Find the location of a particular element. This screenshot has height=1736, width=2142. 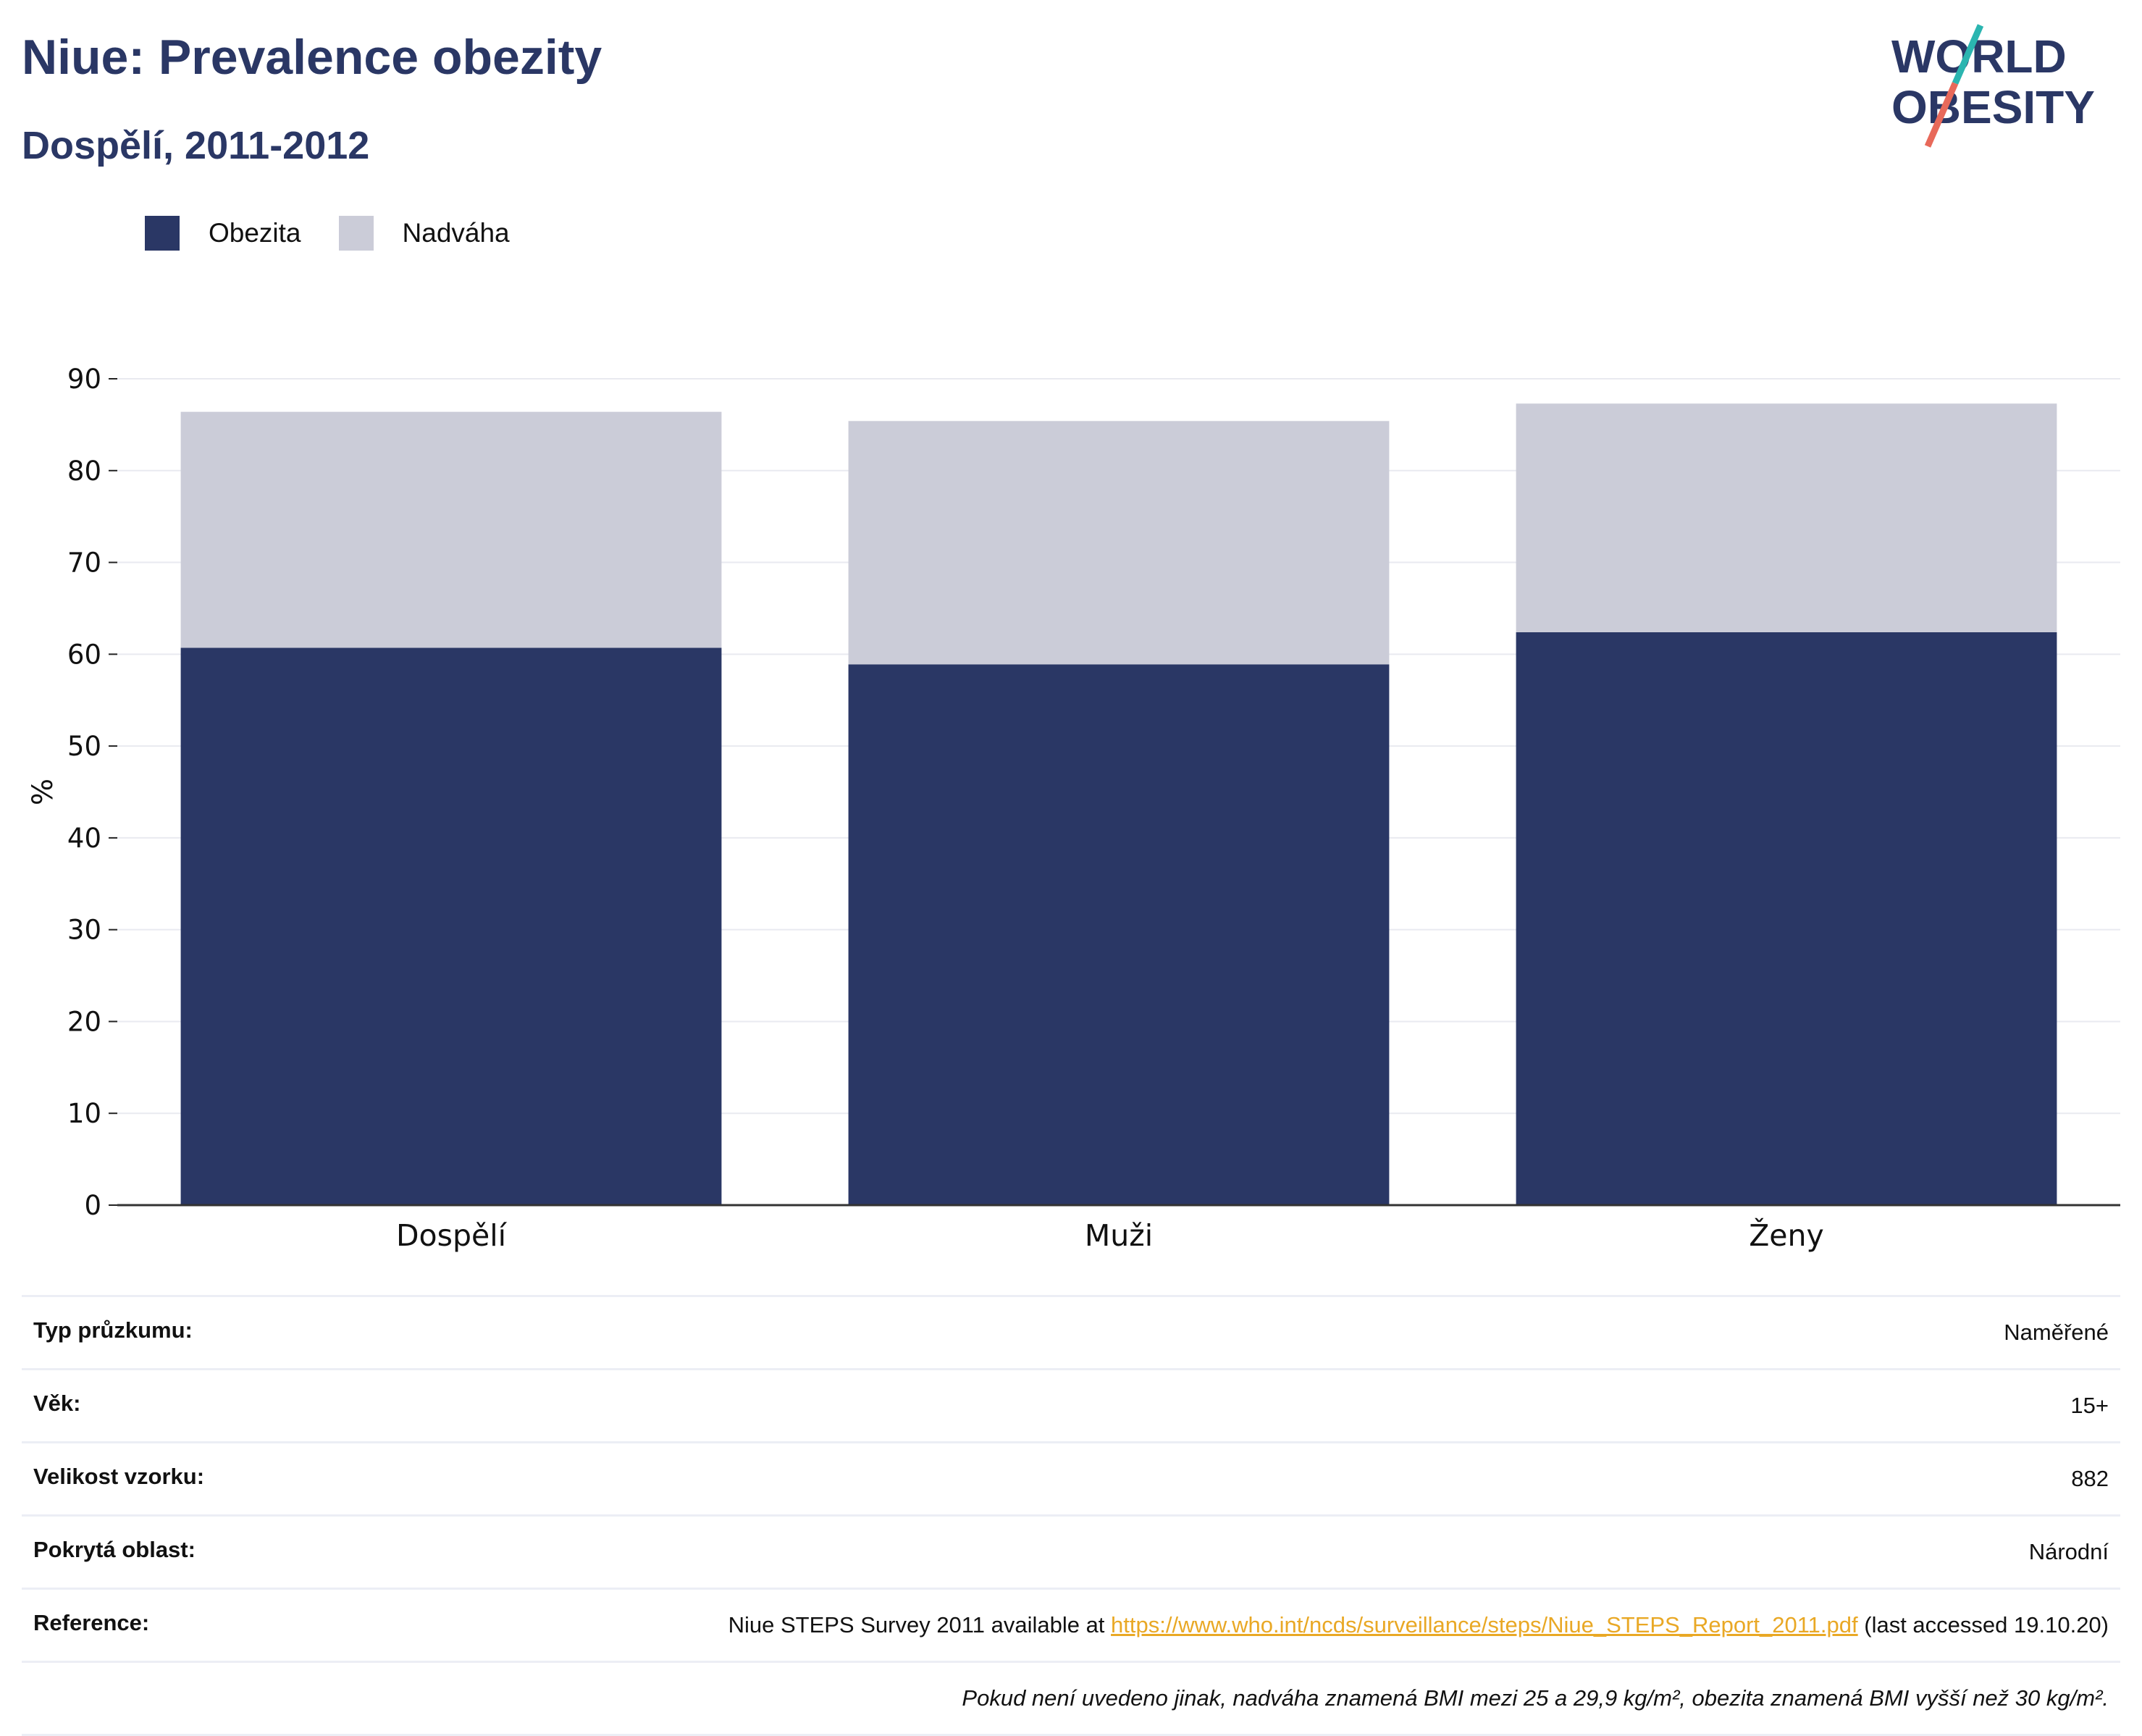

x-category-label: Muži is located at coordinates (1119, 1235).